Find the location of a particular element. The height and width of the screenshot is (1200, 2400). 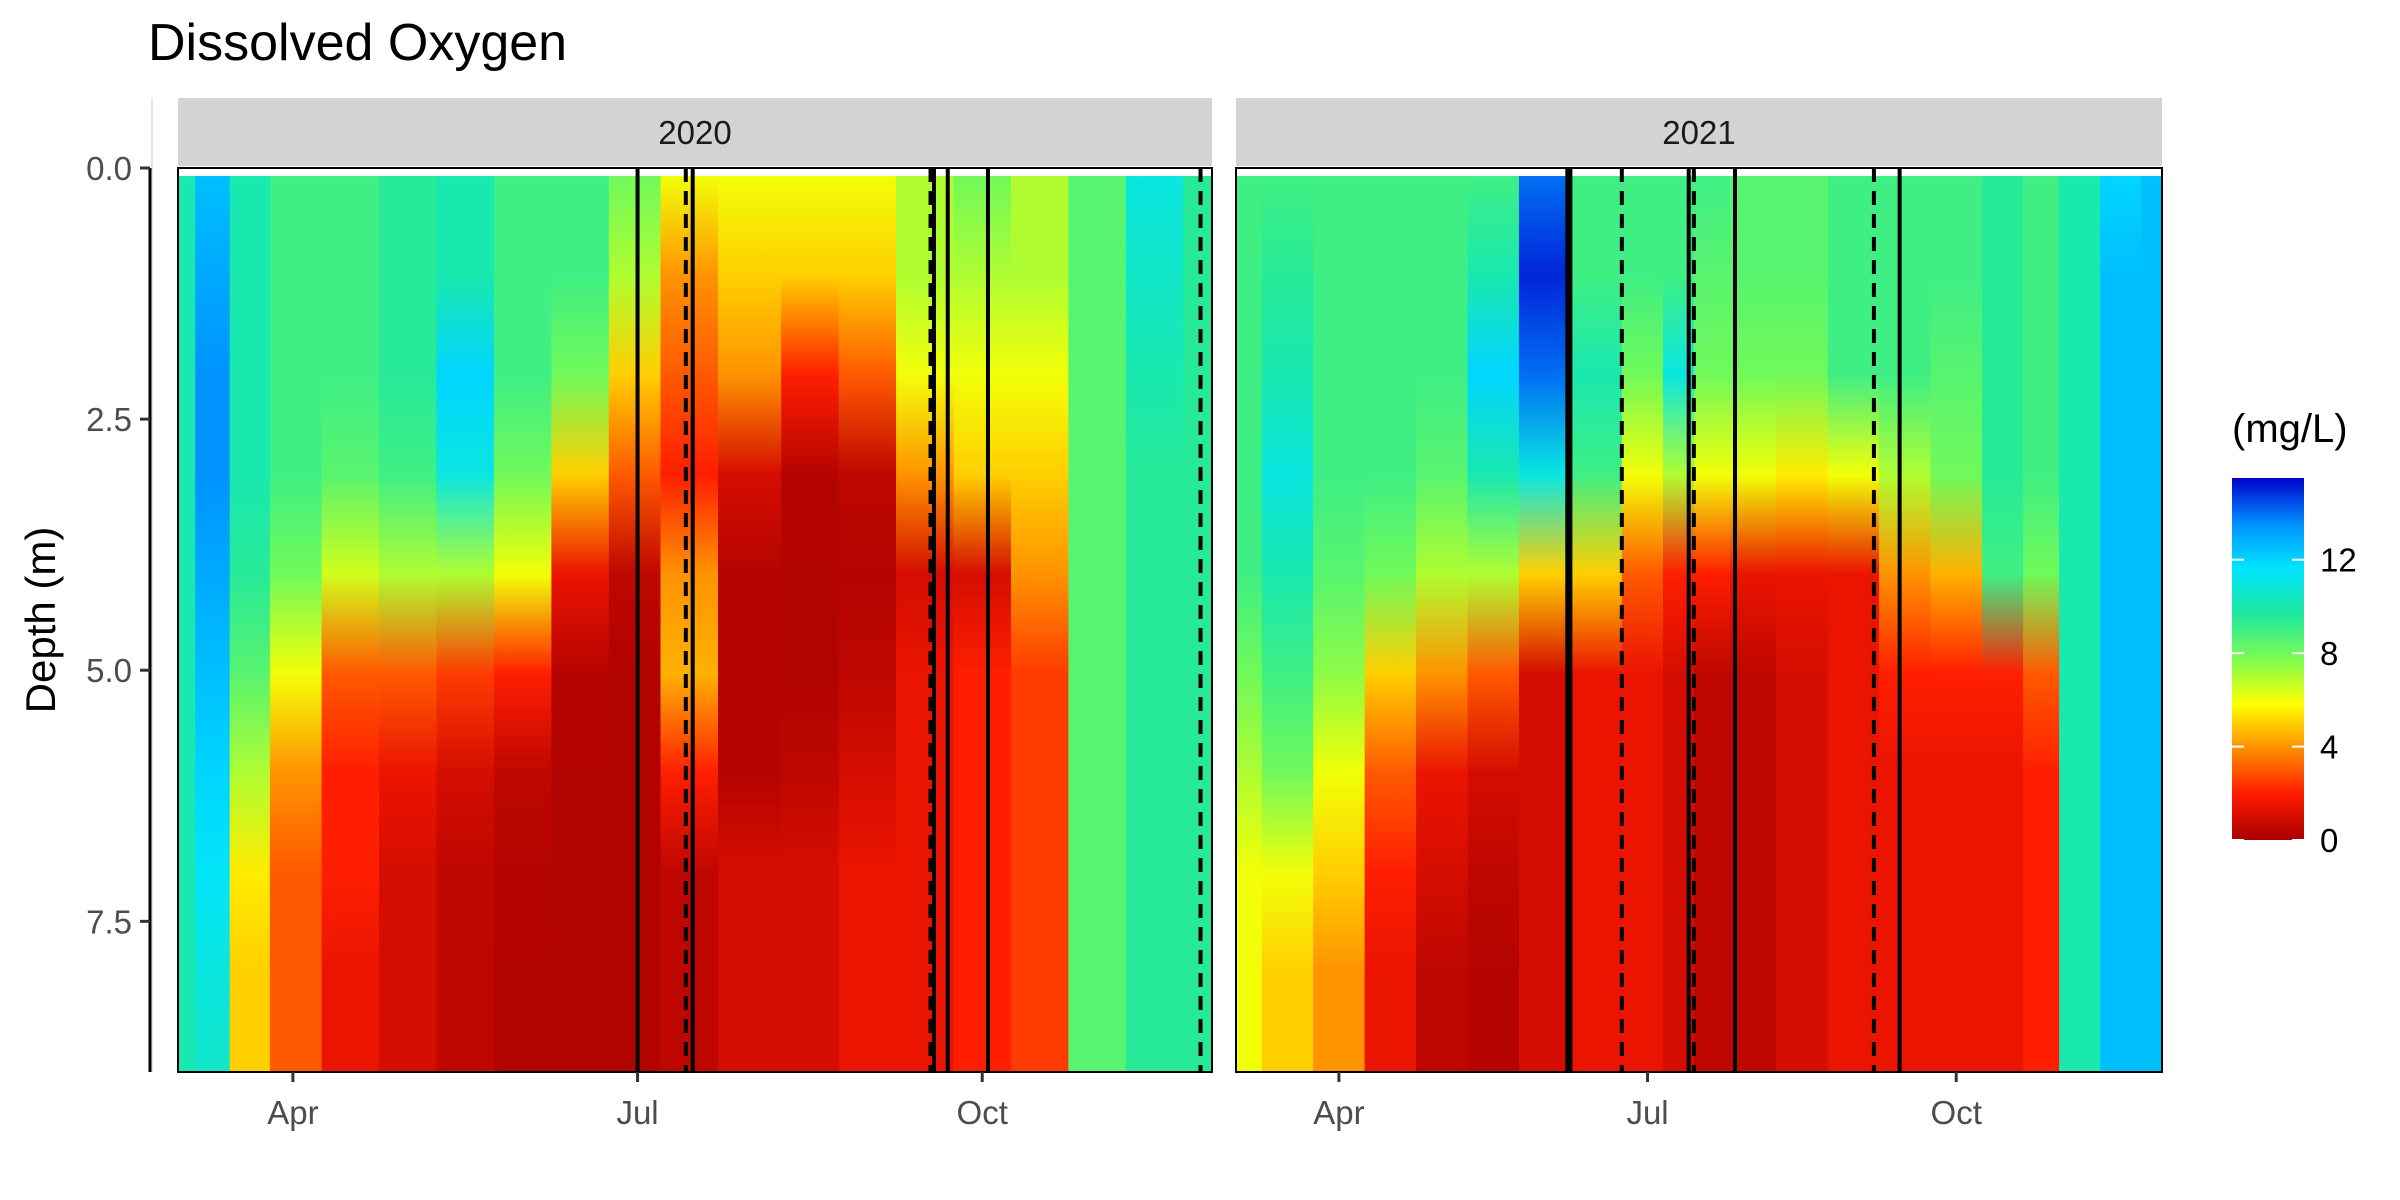

y-tick-label: 7.5 is located at coordinates (109, 921).